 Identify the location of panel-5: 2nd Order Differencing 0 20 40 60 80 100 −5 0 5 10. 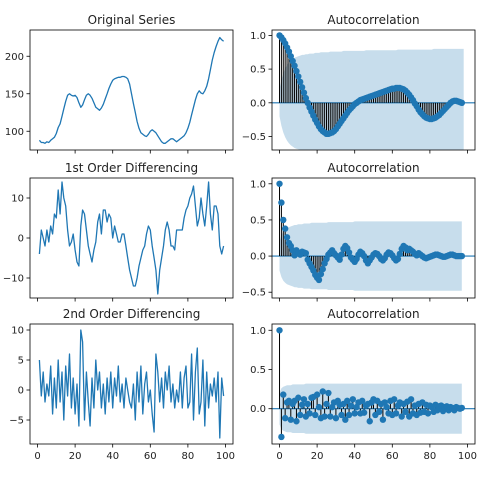
(122, 384).